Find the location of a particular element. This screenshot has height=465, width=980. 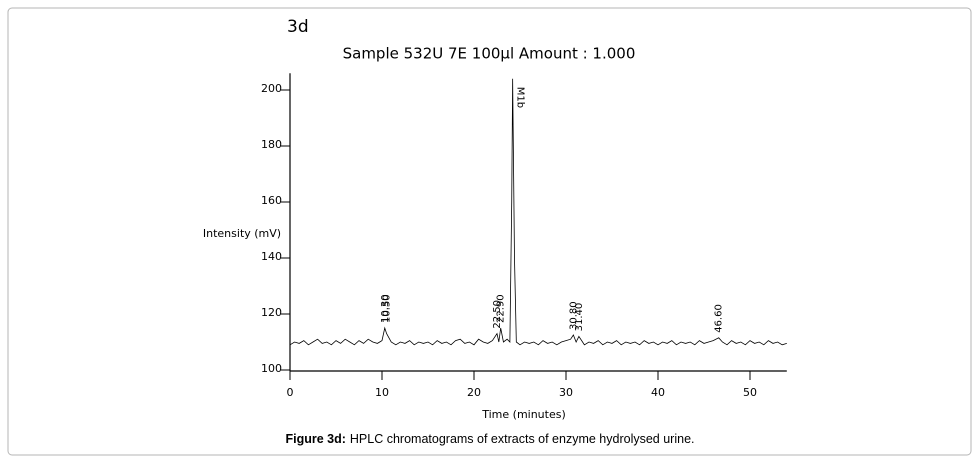

y-tick-label: 180 is located at coordinates (271, 144).